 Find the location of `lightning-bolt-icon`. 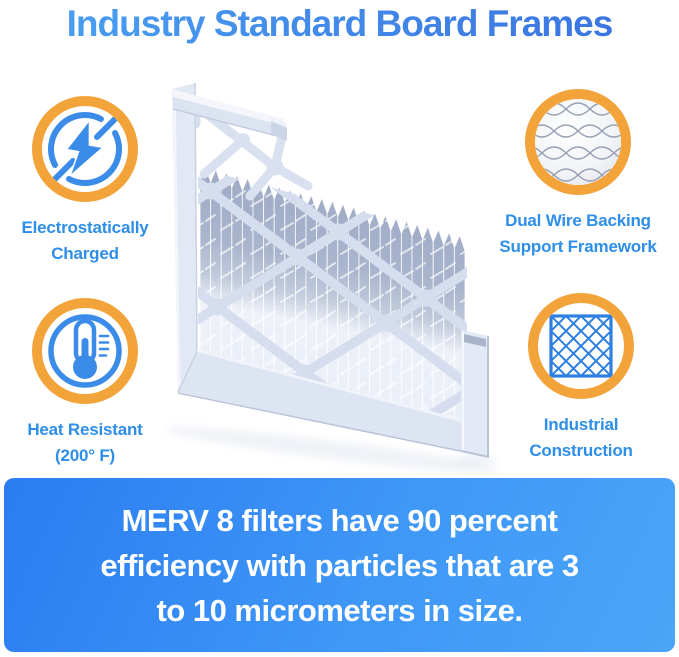

lightning-bolt-icon is located at coordinates (85, 149).